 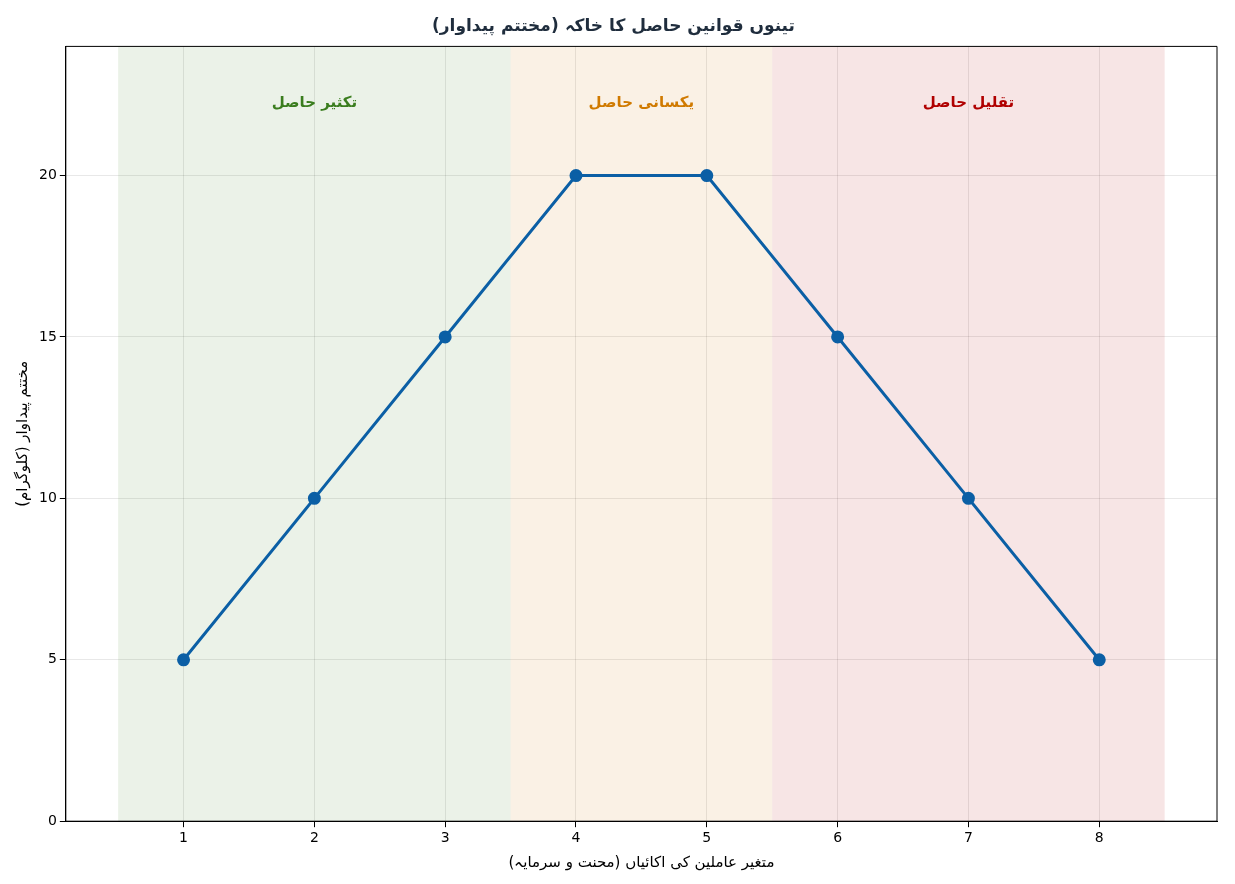 What do you see at coordinates (576, 837) in the screenshot?
I see `x-tick-label: 4` at bounding box center [576, 837].